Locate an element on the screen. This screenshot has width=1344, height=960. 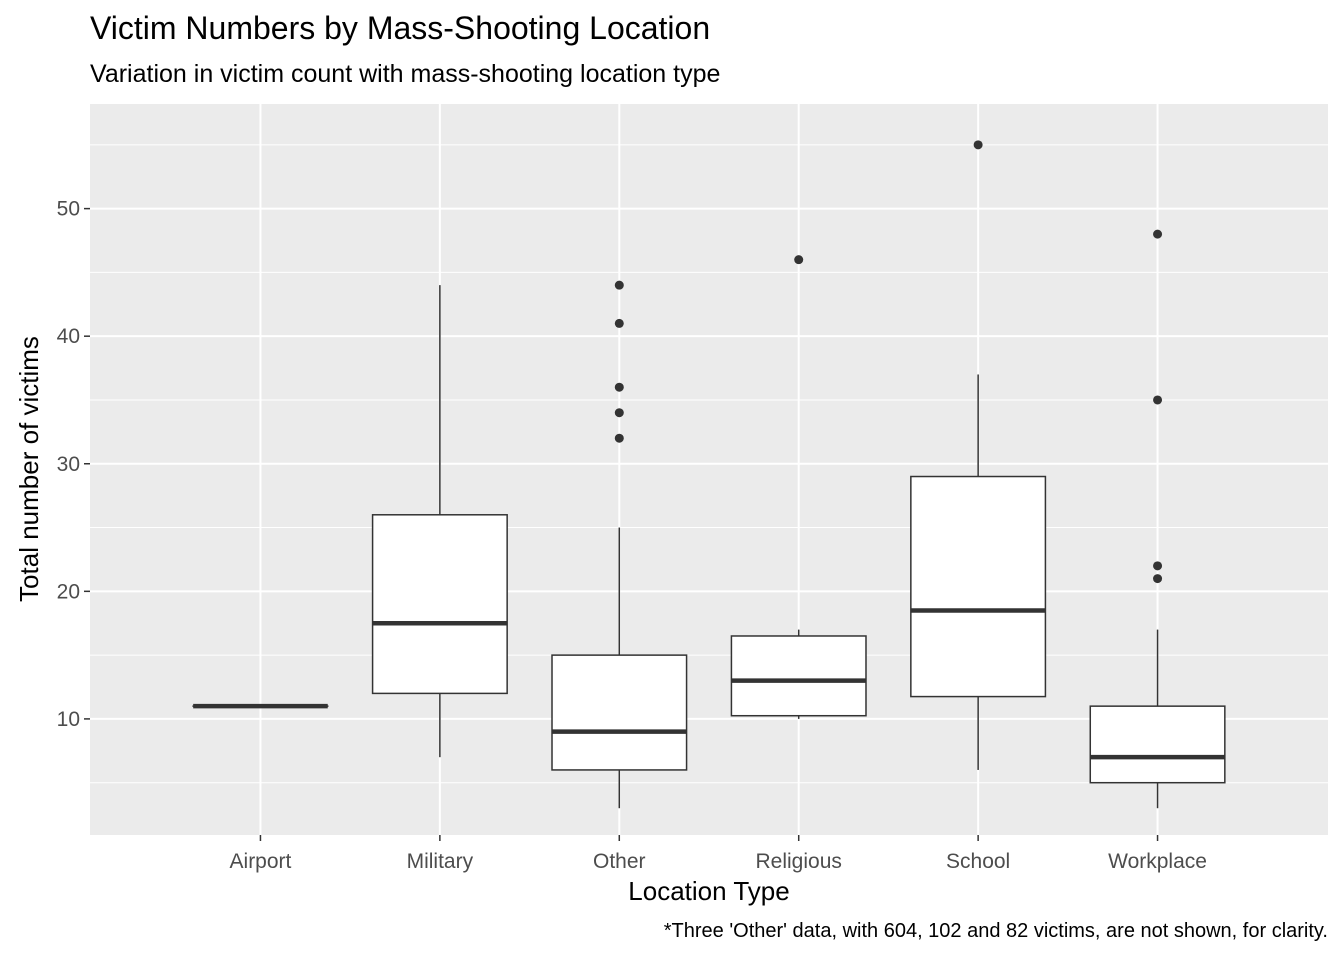
y-tick-label: 20 is located at coordinates (68, 591).